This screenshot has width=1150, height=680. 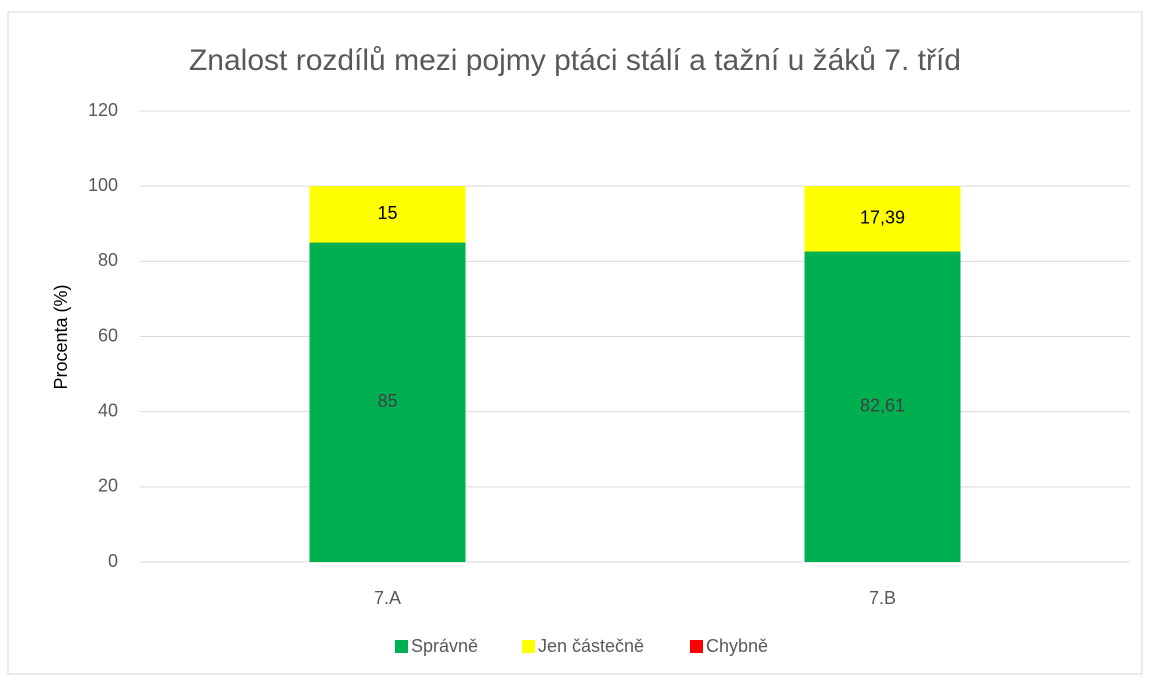 I want to click on data-label: 15, so click(x=387, y=213).